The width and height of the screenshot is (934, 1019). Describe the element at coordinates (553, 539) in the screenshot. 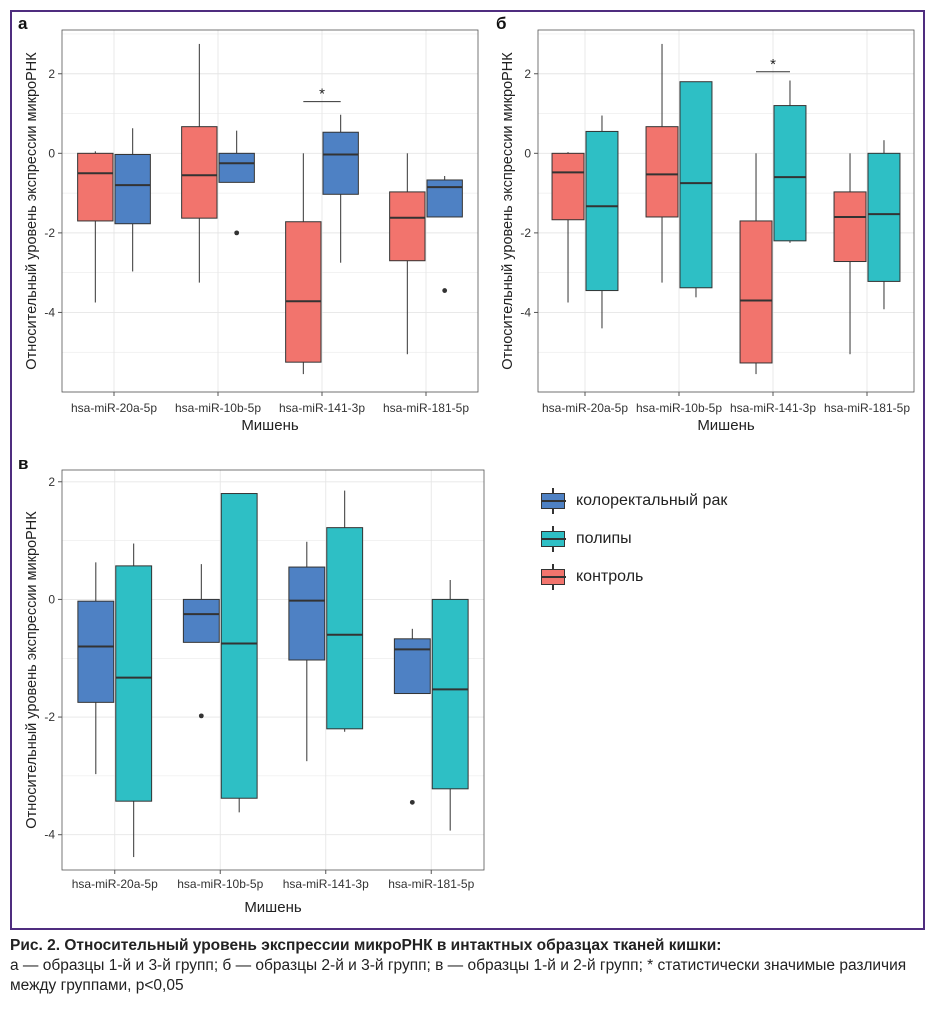

I see `legend-key-polipy` at that location.